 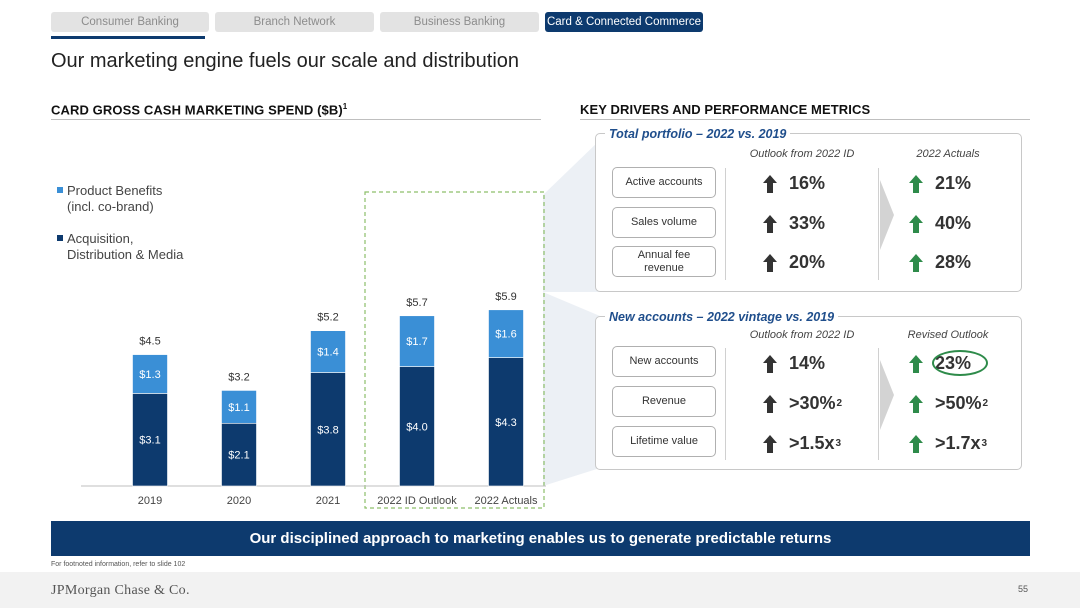 I want to click on outlook-value: 33%, so click(x=794, y=223).